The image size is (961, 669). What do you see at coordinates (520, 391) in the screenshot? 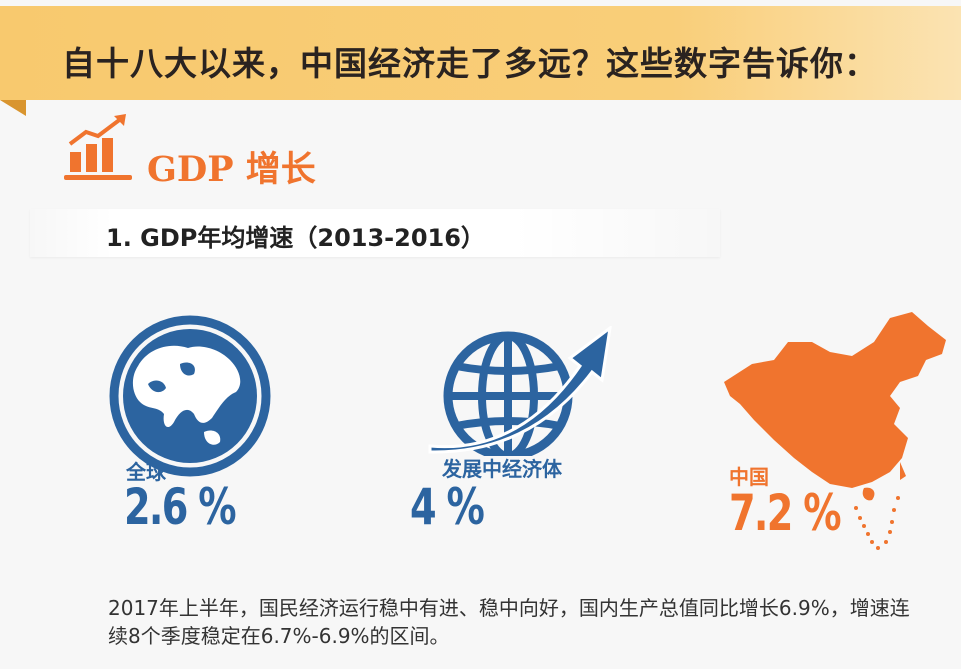
I see `globe-arrow-icon` at bounding box center [520, 391].